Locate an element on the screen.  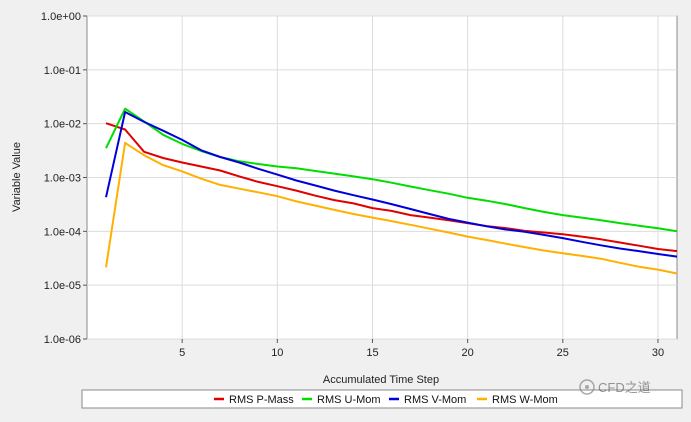
x-tick-label: 10 is located at coordinates (277, 353).